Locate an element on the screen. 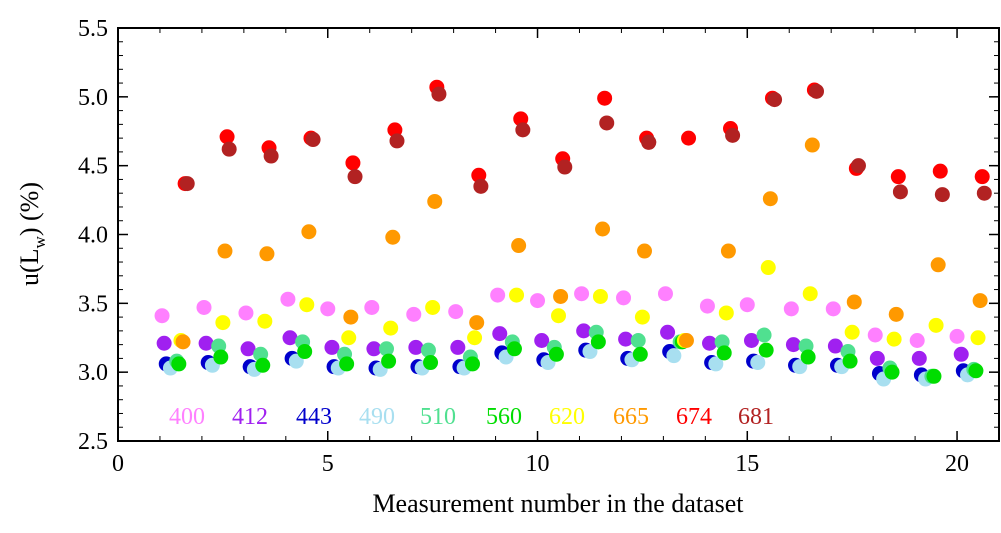 The image size is (1001, 533). y-axis-title: u(Lw) (%) is located at coordinates (32, 234).